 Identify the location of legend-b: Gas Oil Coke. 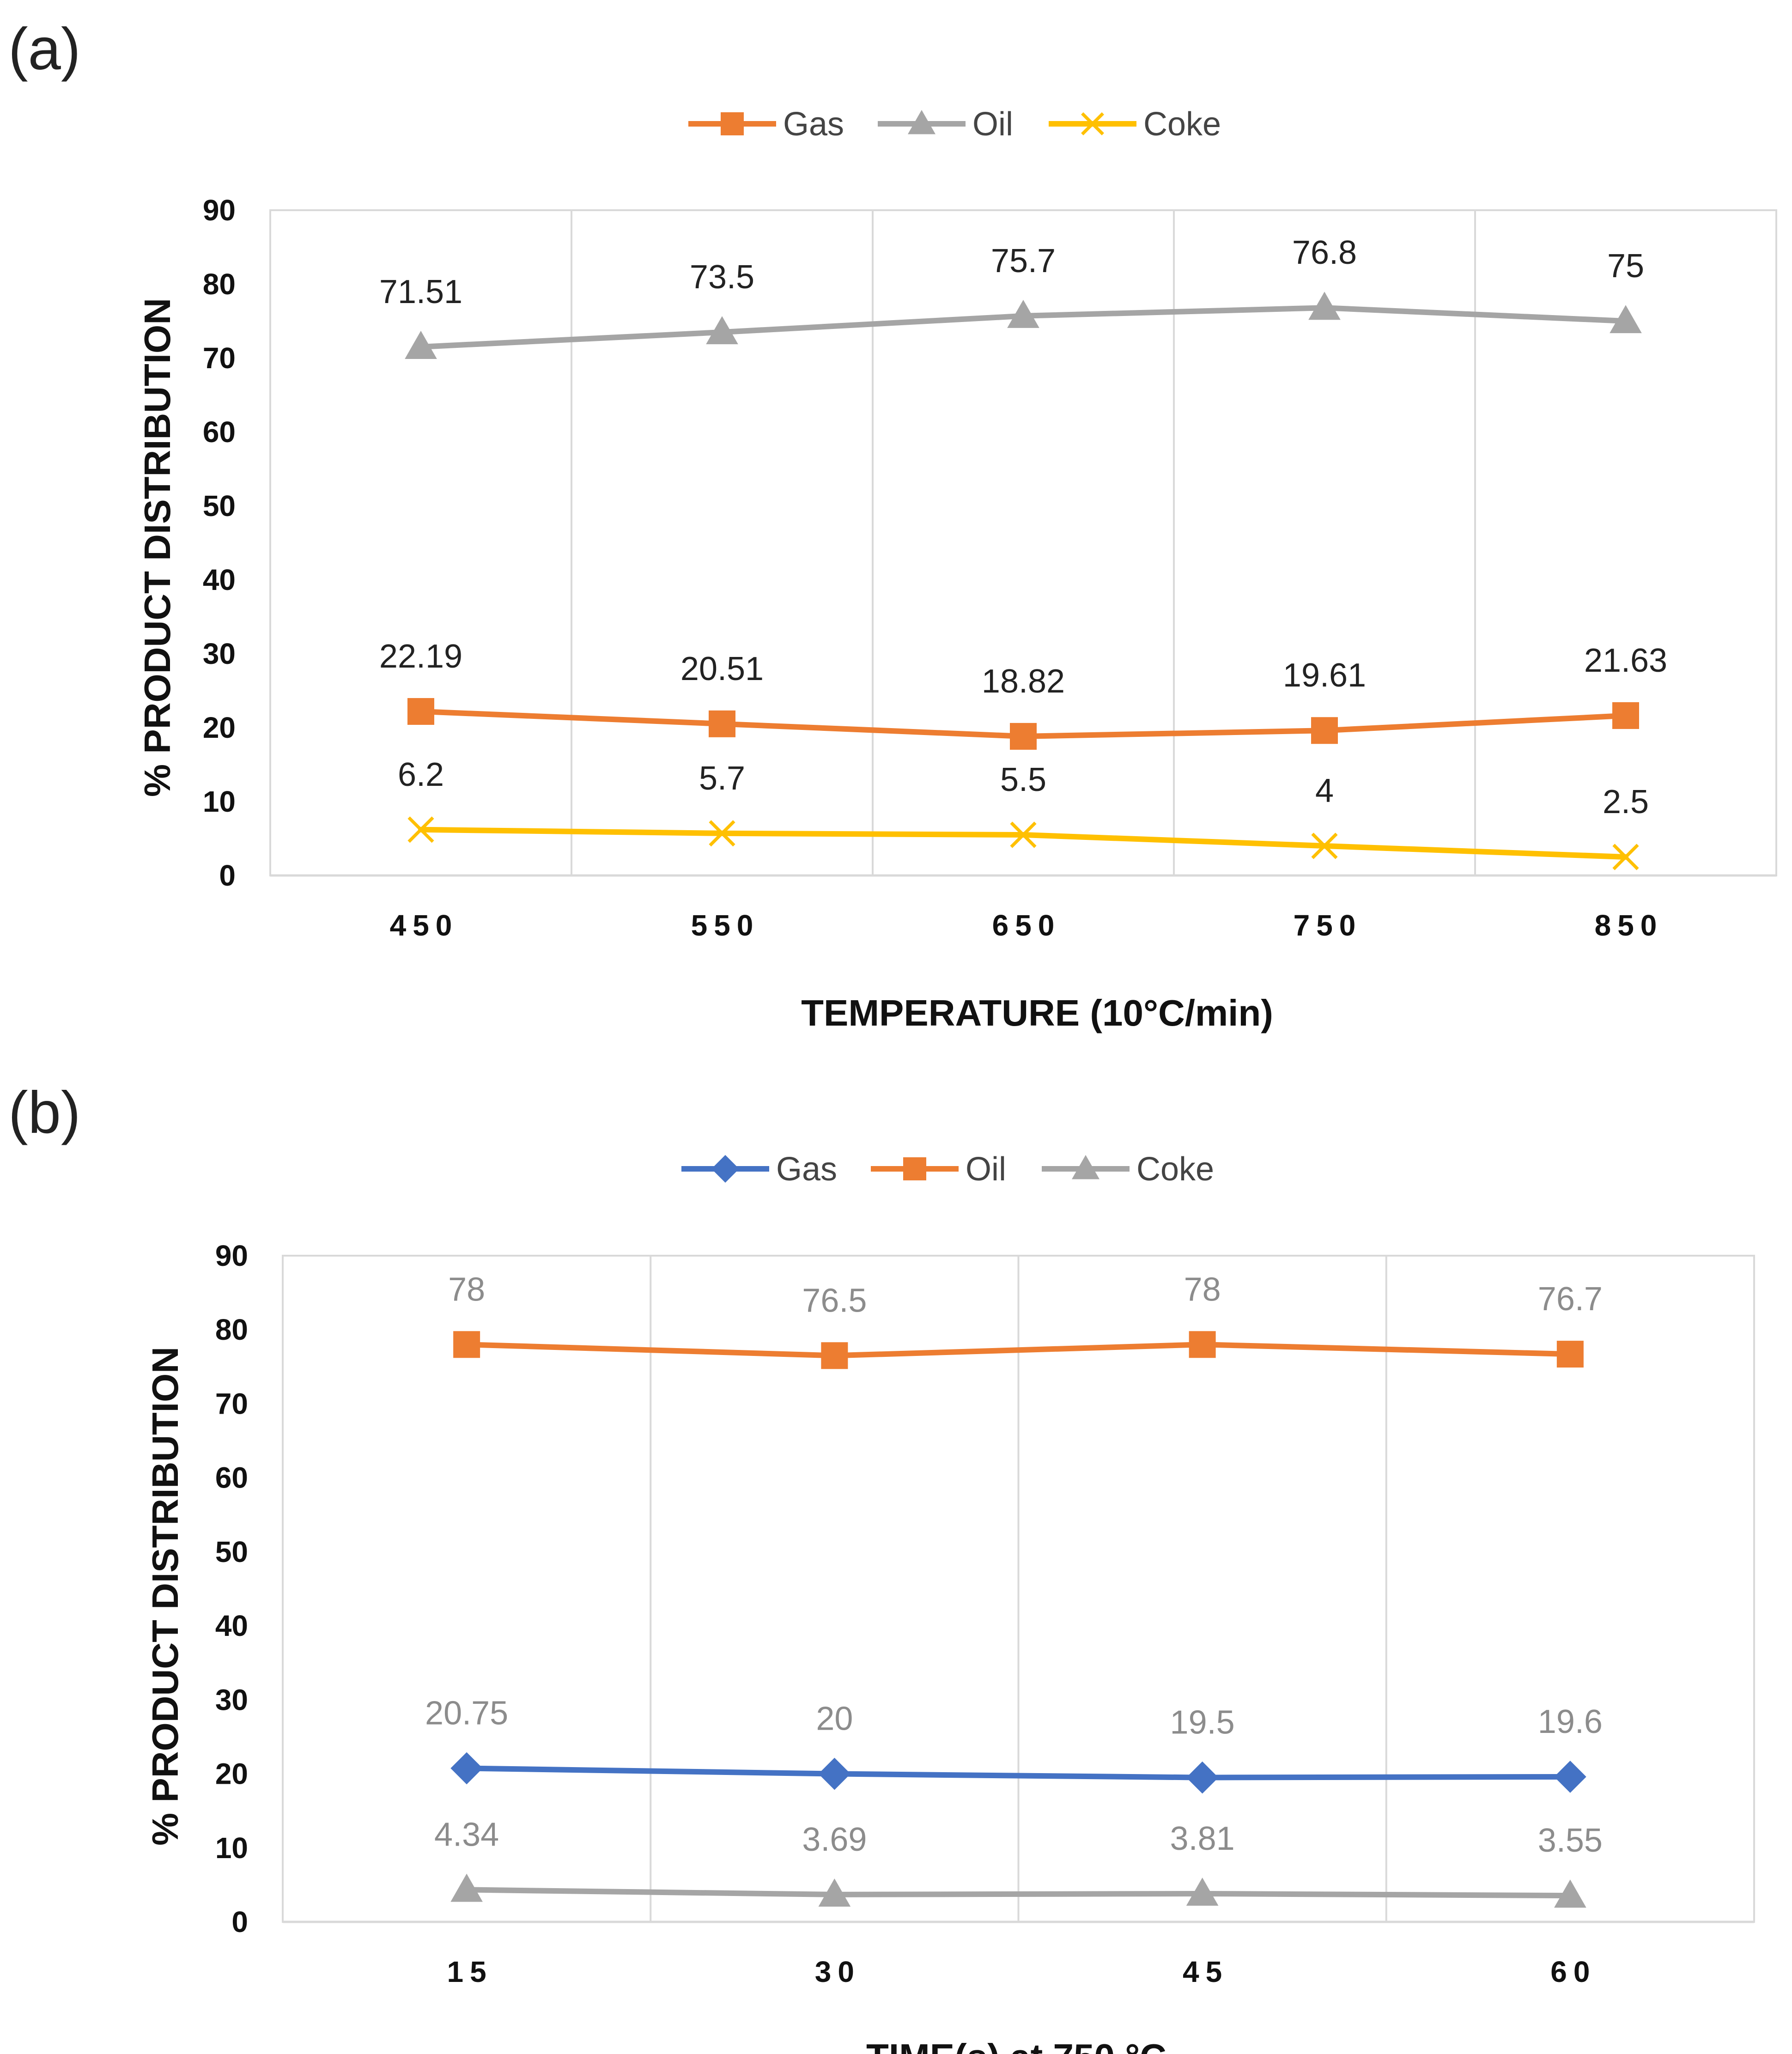
(948, 1169).